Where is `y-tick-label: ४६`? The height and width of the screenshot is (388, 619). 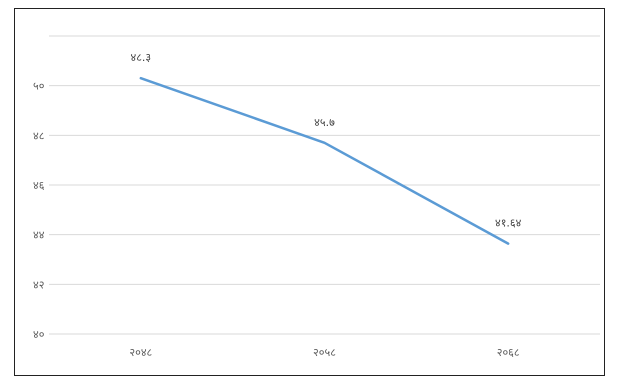 y-tick-label: ४६ is located at coordinates (39, 185).